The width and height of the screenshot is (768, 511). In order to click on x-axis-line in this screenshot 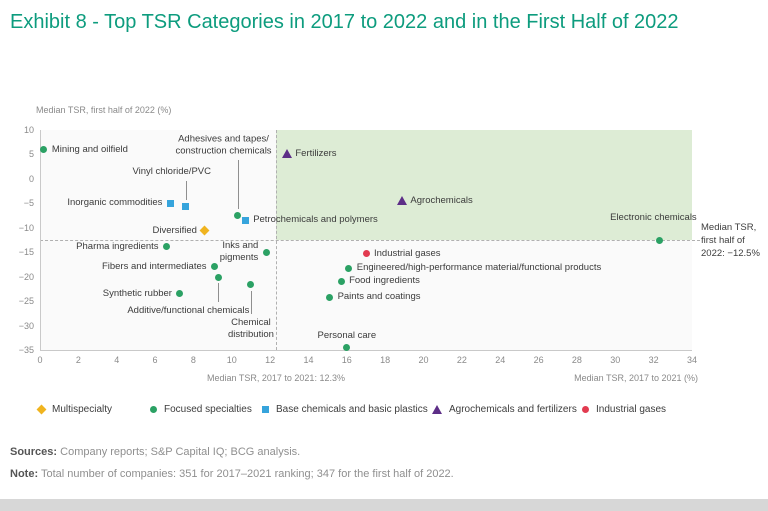, I will do `click(366, 350)`.